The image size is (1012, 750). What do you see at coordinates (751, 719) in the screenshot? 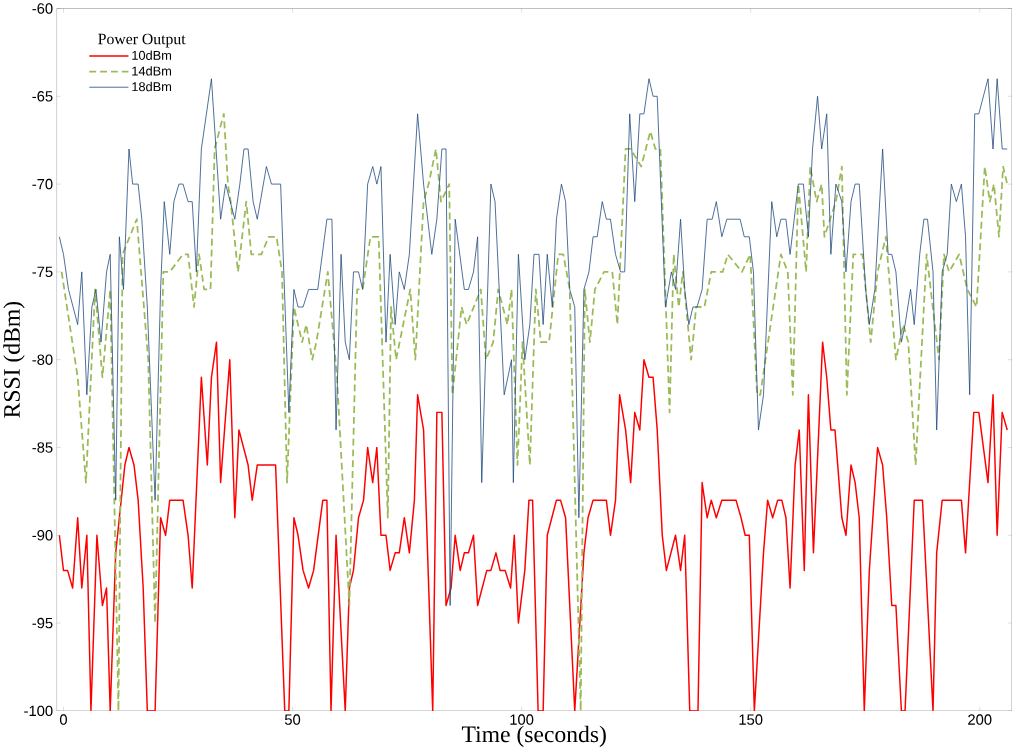
I see `x-tick-label: 150` at bounding box center [751, 719].